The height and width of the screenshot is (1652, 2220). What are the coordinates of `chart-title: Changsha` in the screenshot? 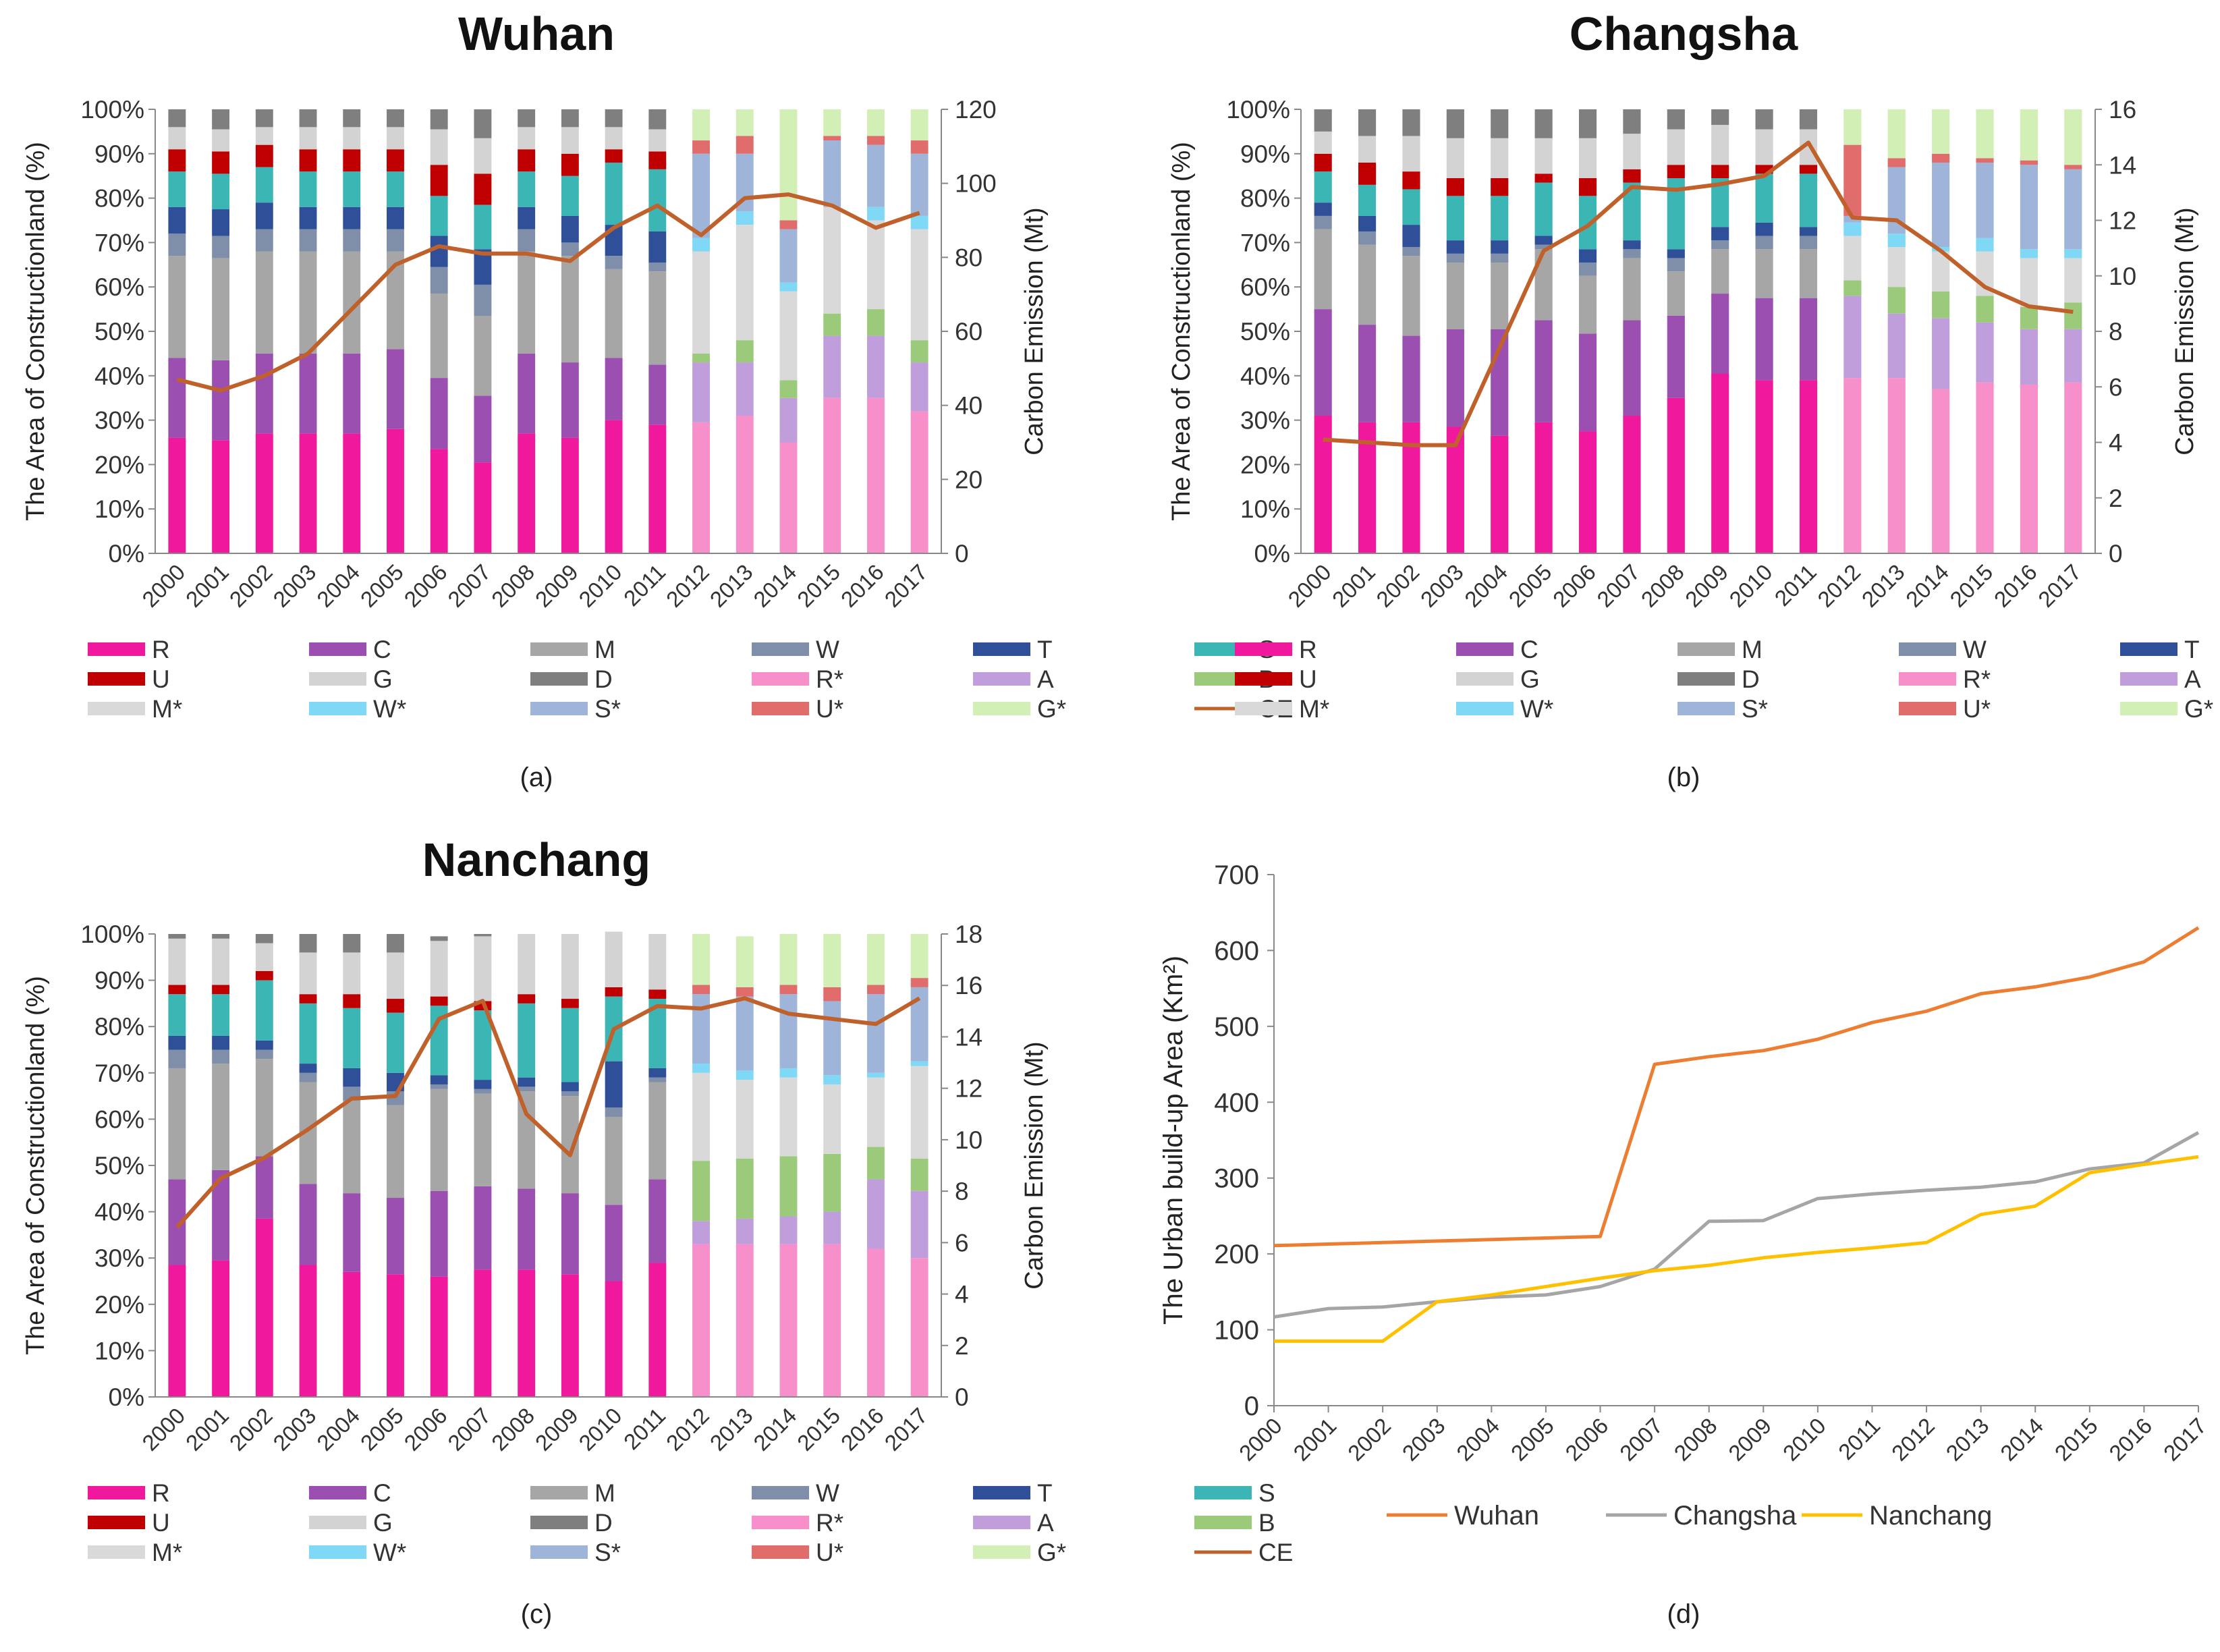 It's located at (1684, 33).